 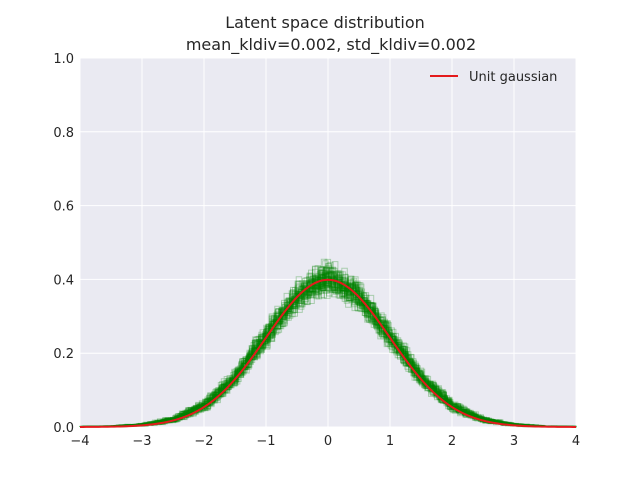 I want to click on y-tick-label: 1.0, so click(x=63, y=59).